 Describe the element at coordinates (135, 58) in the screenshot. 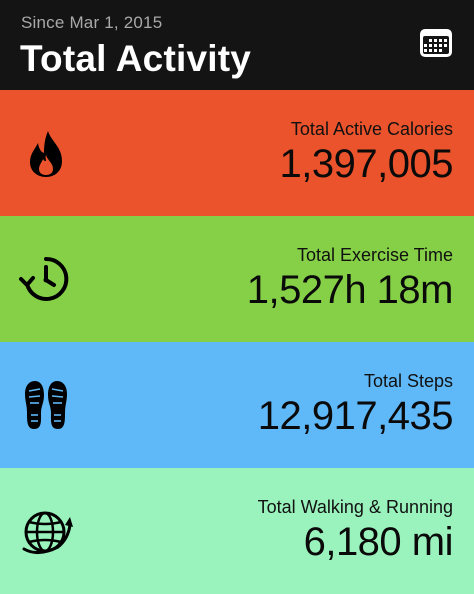

I see `page-title: Total Activity` at that location.